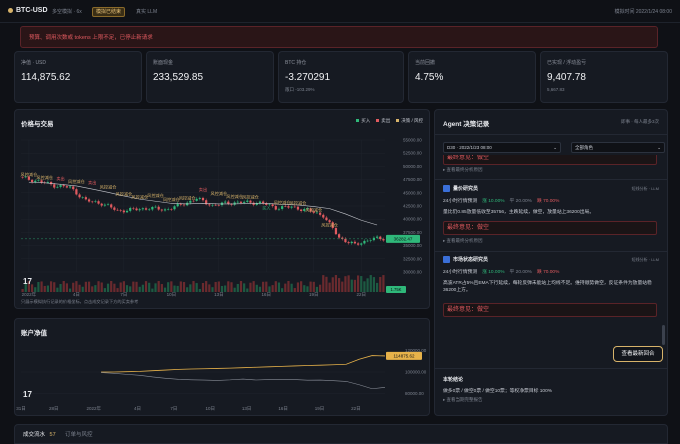 Image resolution: width=680 pixels, height=444 pixels. I want to click on role-filter-select: 全部角色 ⌄, so click(618, 147).